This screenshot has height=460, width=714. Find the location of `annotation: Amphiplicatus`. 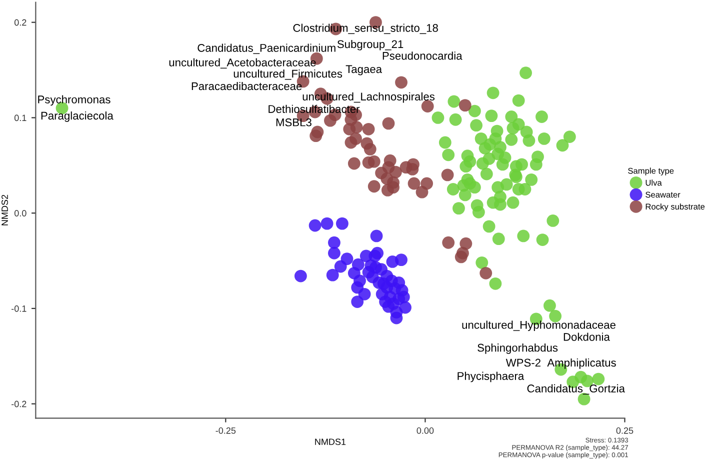

annotation: Amphiplicatus is located at coordinates (581, 363).